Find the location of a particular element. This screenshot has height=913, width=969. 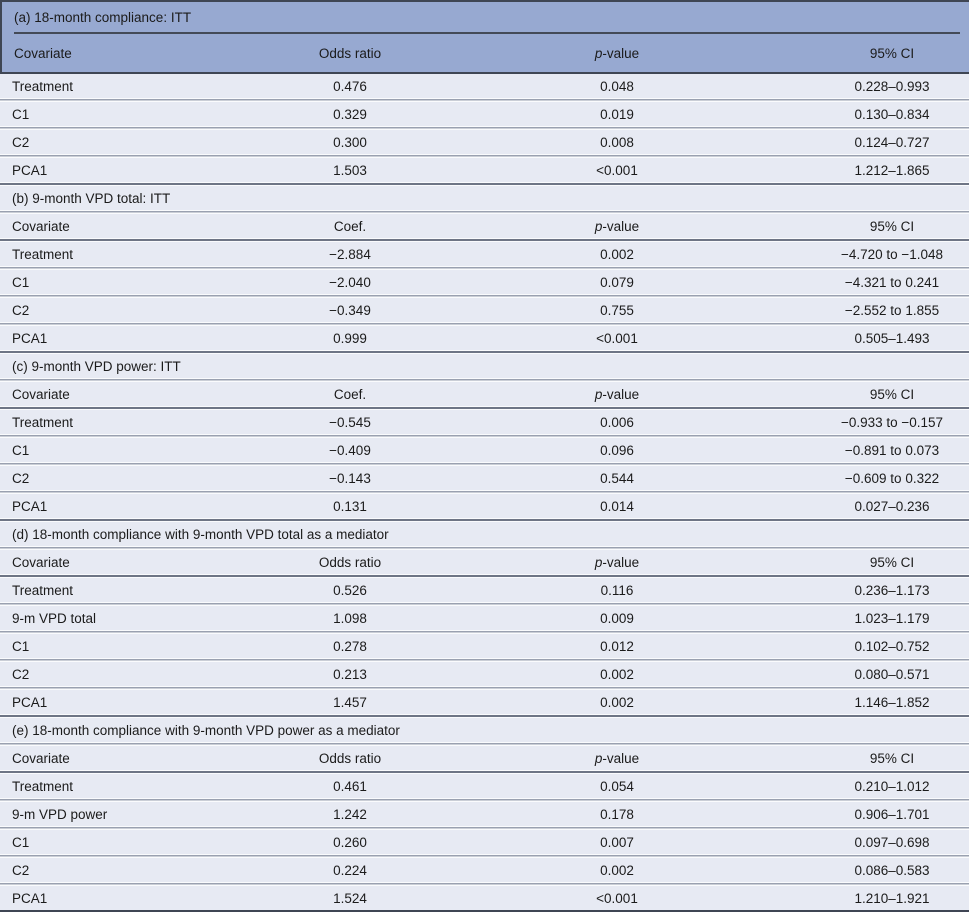

cell-ci: −4.720 to −1.048 is located at coordinates (892, 254).